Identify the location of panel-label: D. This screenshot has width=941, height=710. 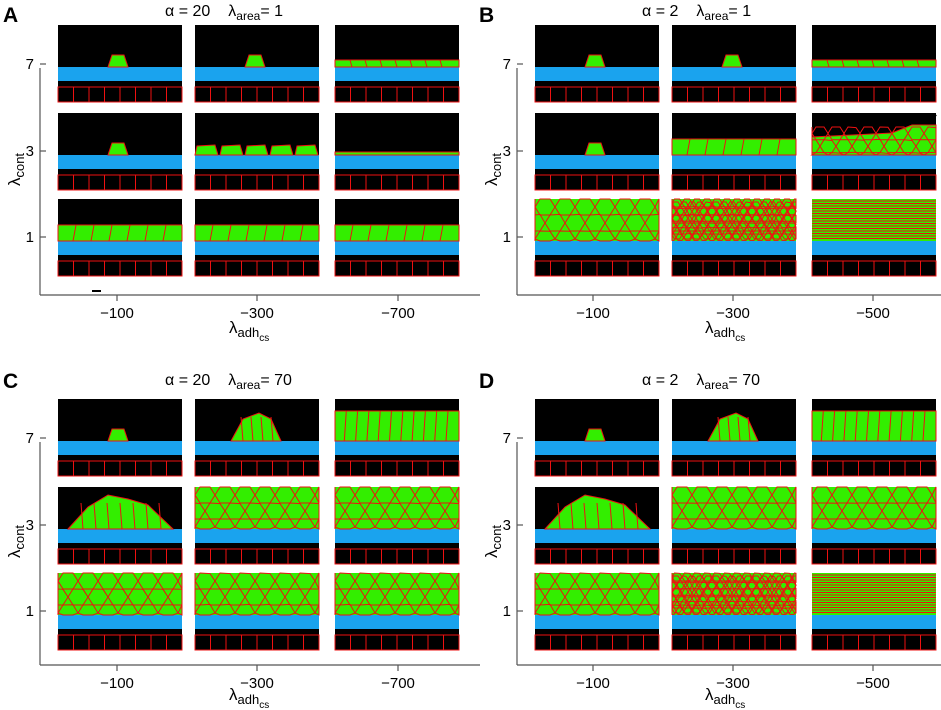
(486, 381).